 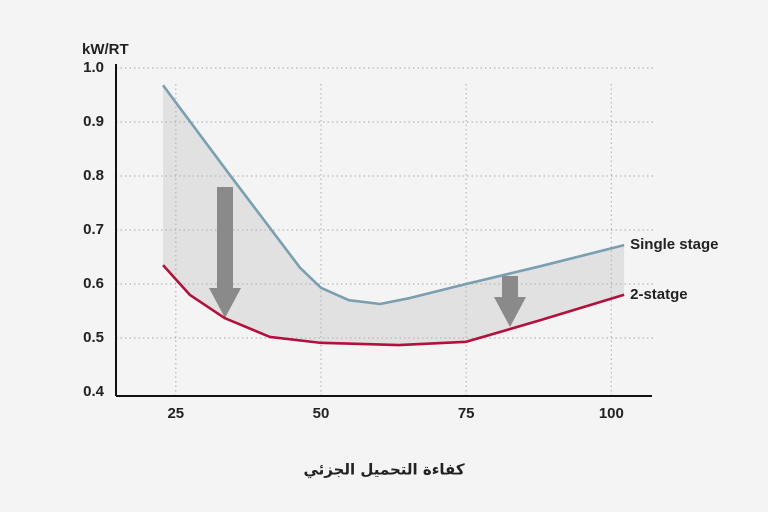 I want to click on x-tick-label: 25, so click(x=175, y=413).